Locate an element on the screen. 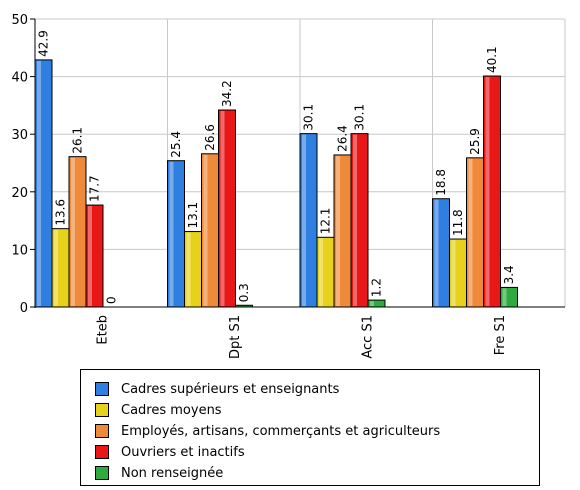  x-tick-label: Eteb is located at coordinates (102, 330).